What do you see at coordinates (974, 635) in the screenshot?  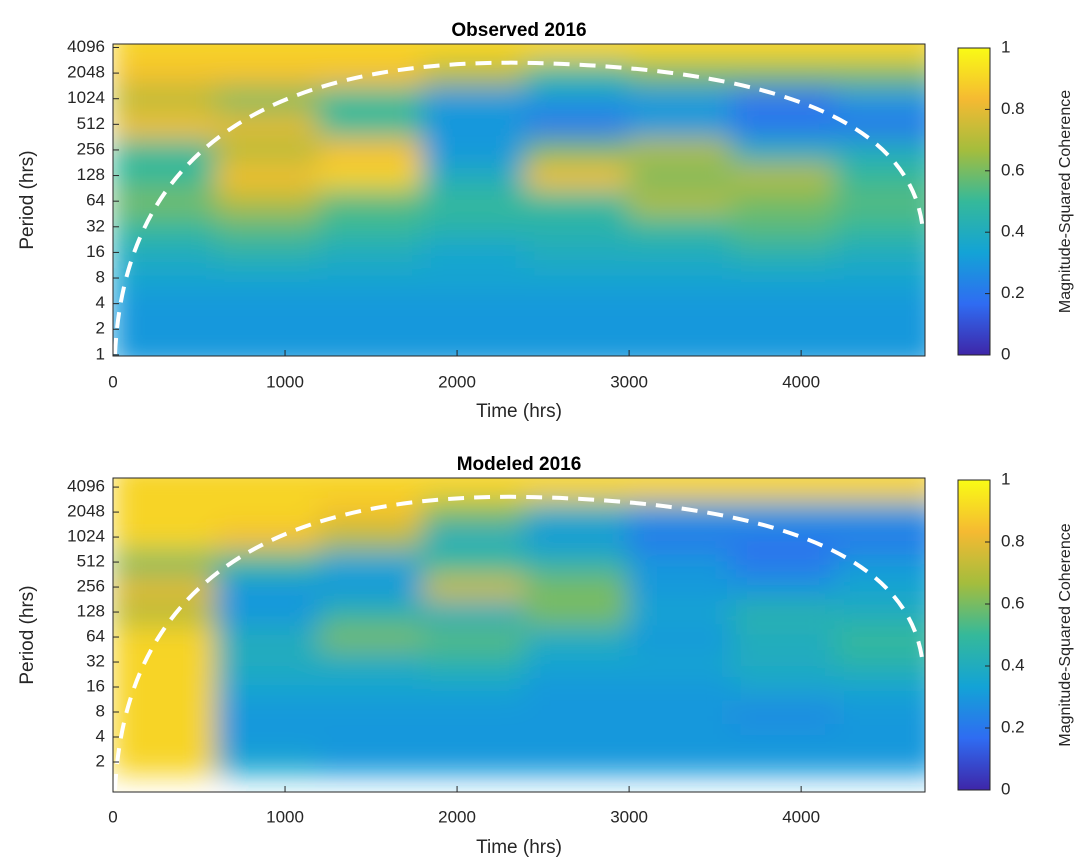 I see `colorbar` at bounding box center [974, 635].